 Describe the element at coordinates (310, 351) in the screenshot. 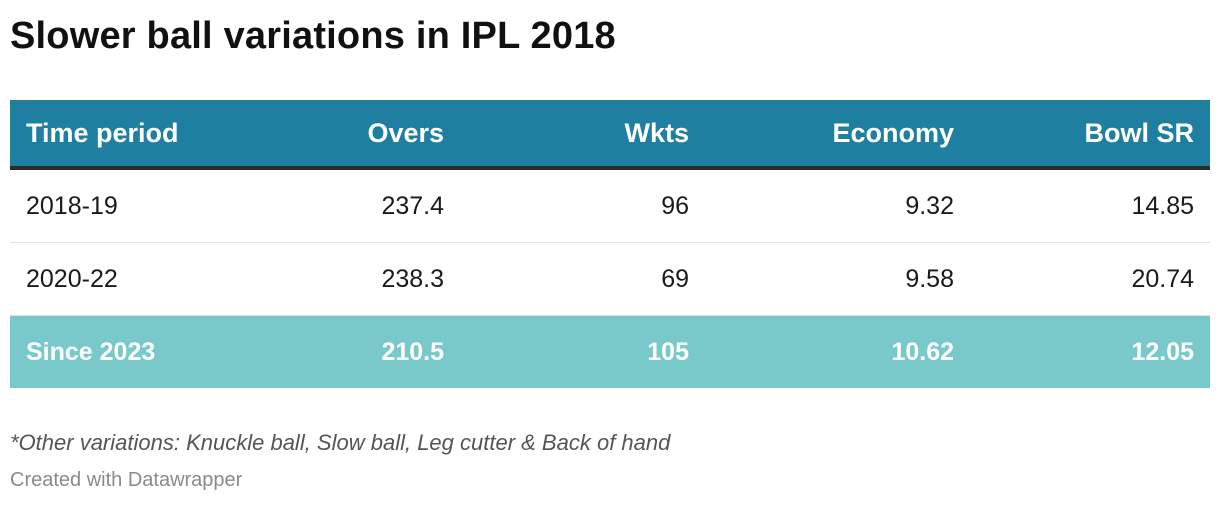

I see `cell-overs: 210.5` at that location.